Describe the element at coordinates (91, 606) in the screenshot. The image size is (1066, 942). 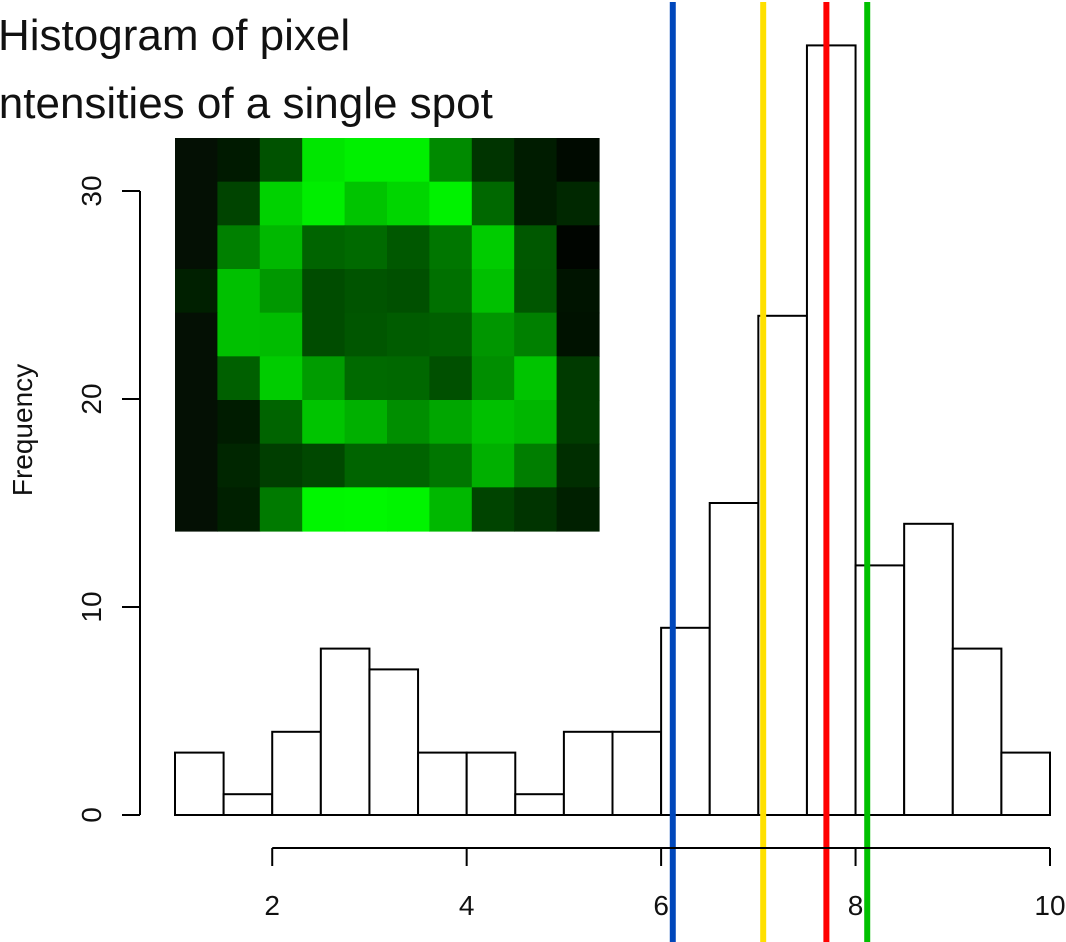
I see `y-tick-label: 10` at that location.